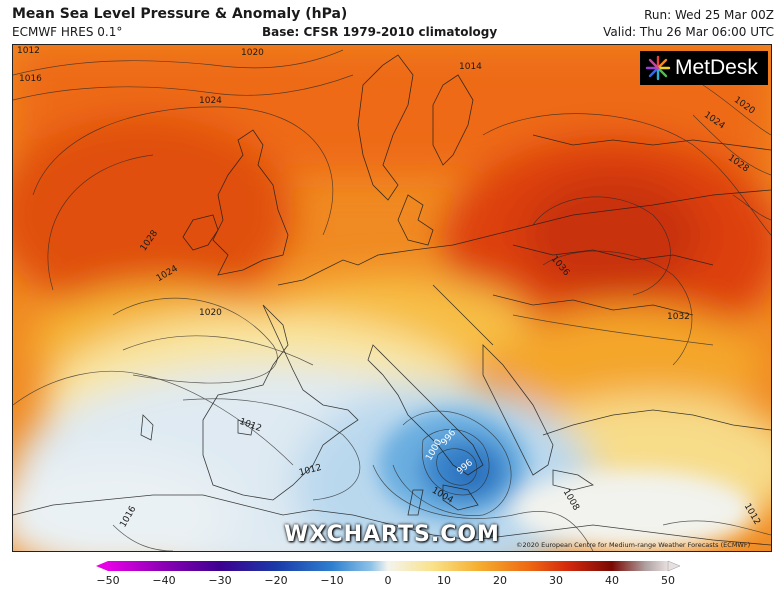 This screenshot has width=784, height=600. Describe the element at coordinates (210, 101) in the screenshot. I see `isobar-label: 1024` at that location.